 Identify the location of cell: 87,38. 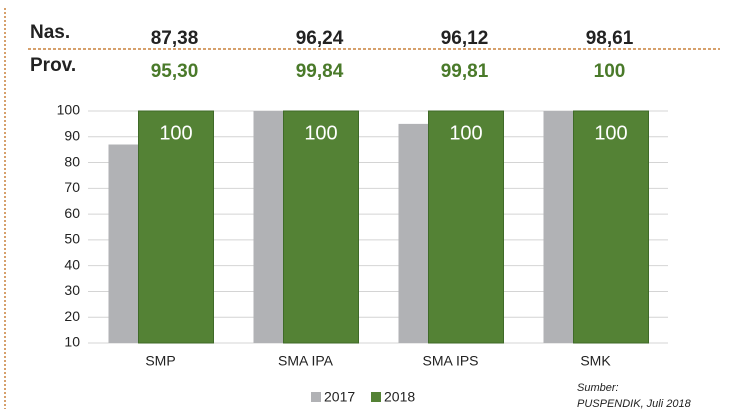
(175, 38).